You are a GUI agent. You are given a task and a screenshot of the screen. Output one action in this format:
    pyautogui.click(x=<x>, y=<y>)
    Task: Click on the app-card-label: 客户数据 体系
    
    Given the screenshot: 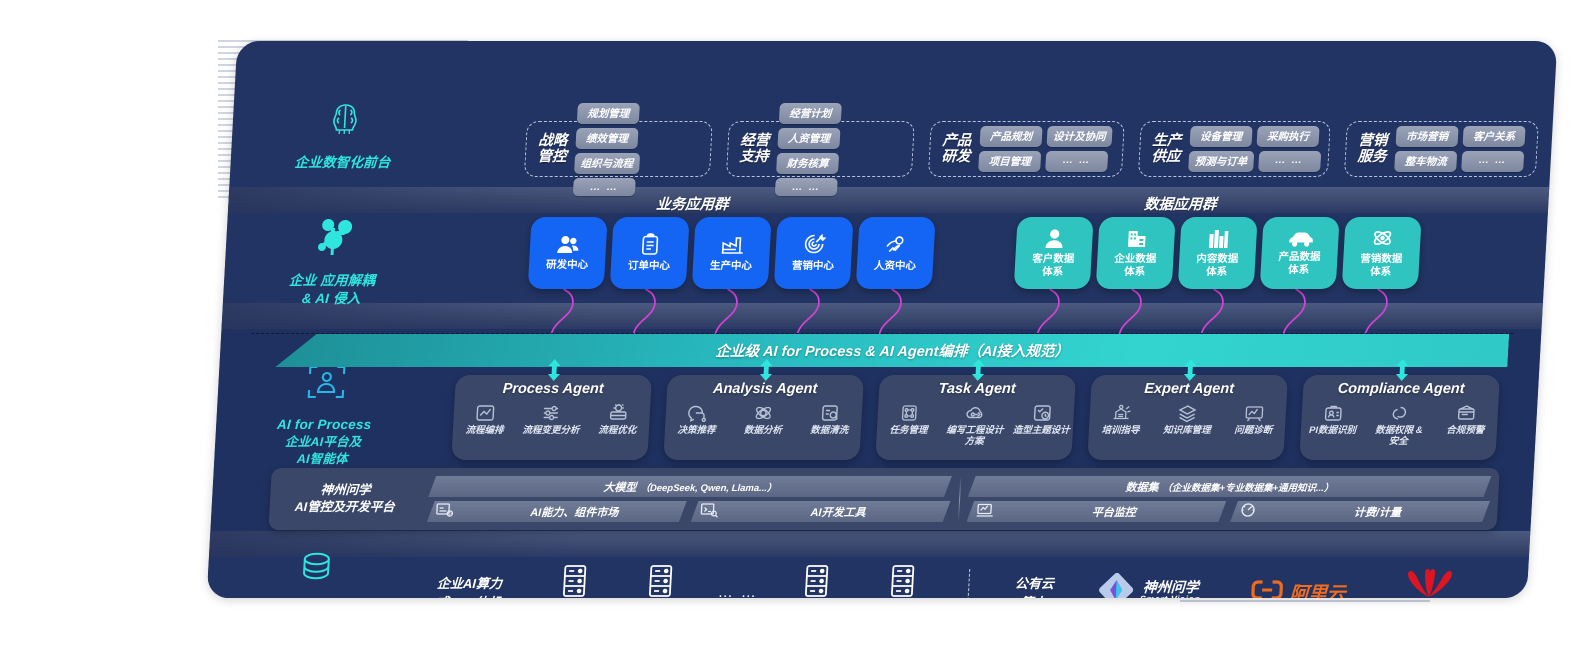 What is the action you would take?
    pyautogui.click(x=1053, y=265)
    